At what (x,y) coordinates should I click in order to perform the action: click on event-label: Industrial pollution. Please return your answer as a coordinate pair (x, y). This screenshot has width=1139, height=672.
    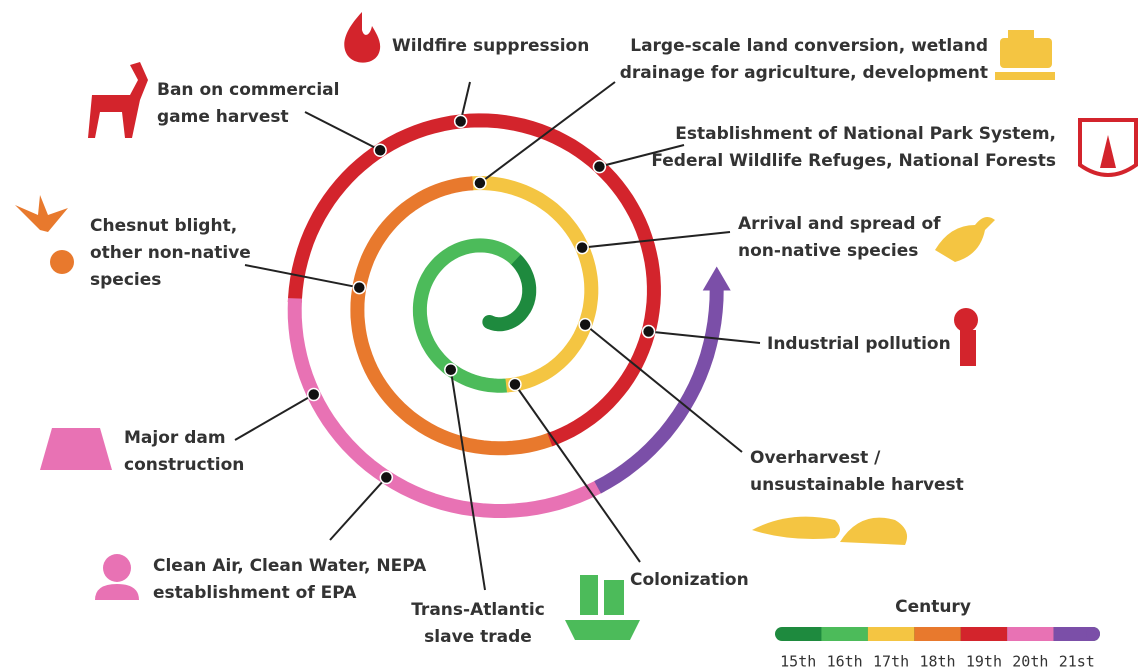
    Looking at the image, I should click on (859, 344).